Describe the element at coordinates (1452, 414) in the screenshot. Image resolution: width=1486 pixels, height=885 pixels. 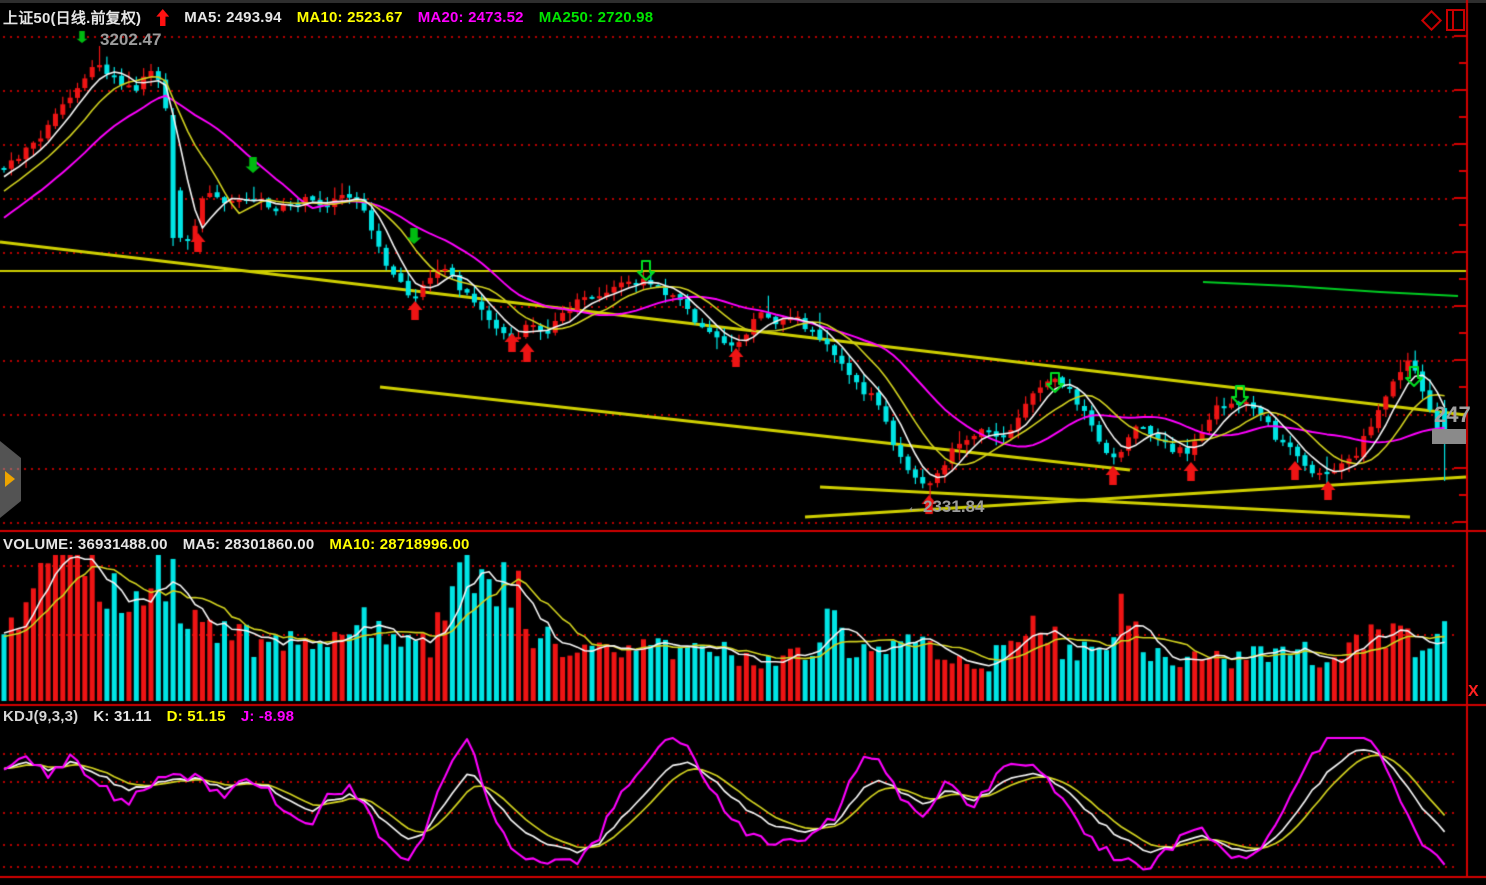
I see `last-price-label: 247` at that location.